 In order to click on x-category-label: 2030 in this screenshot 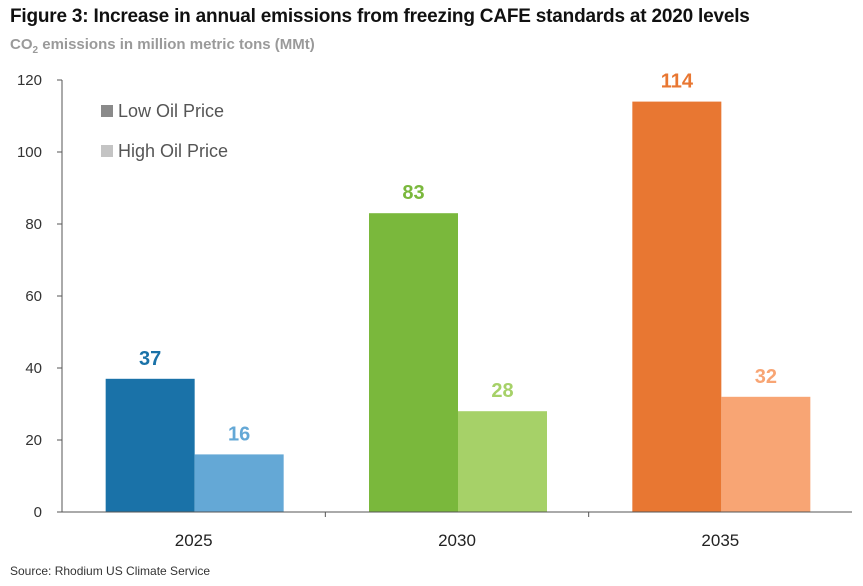, I will do `click(457, 540)`.